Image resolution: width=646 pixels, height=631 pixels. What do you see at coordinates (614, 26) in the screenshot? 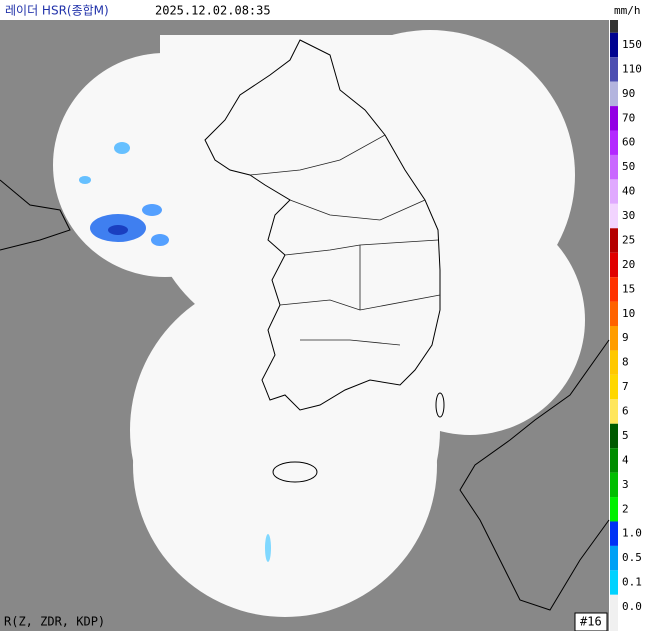
I see `legend-top-swatch` at bounding box center [614, 26].